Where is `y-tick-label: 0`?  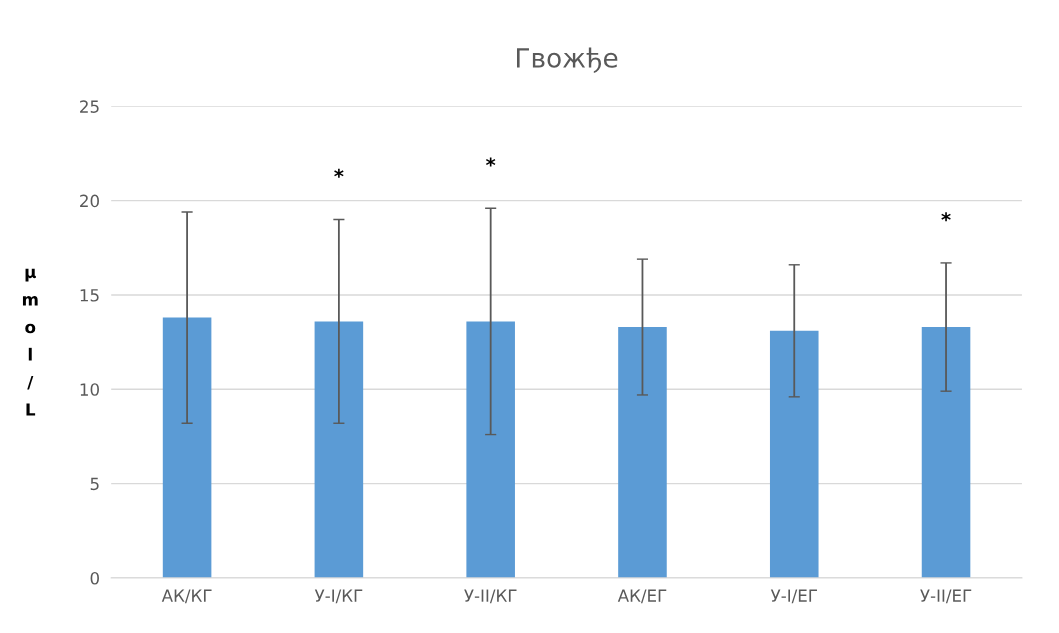 y-tick-label: 0 is located at coordinates (94, 578).